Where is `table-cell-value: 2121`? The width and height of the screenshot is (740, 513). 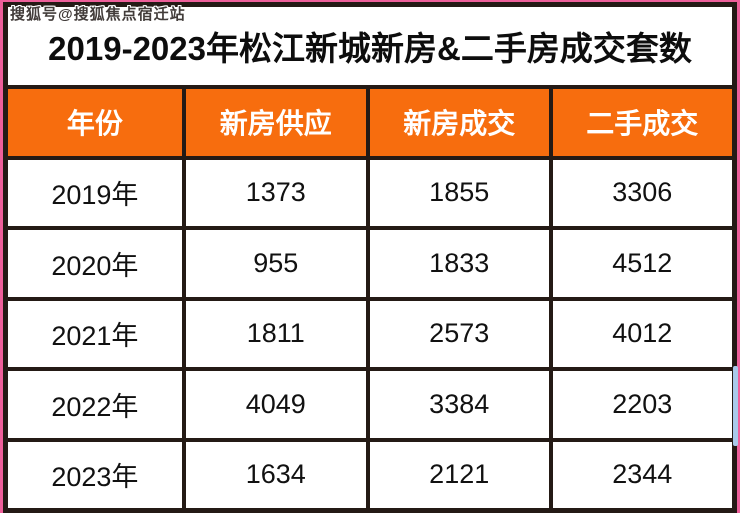 table-cell-value: 2121 is located at coordinates (459, 474).